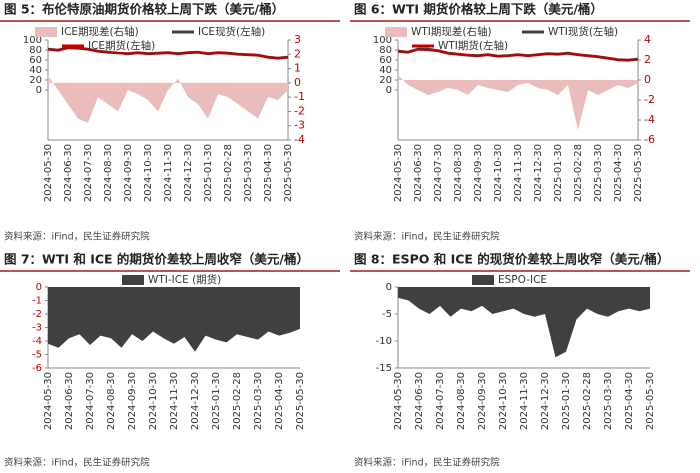  I want to click on y2-tick-label: -6, so click(649, 139).